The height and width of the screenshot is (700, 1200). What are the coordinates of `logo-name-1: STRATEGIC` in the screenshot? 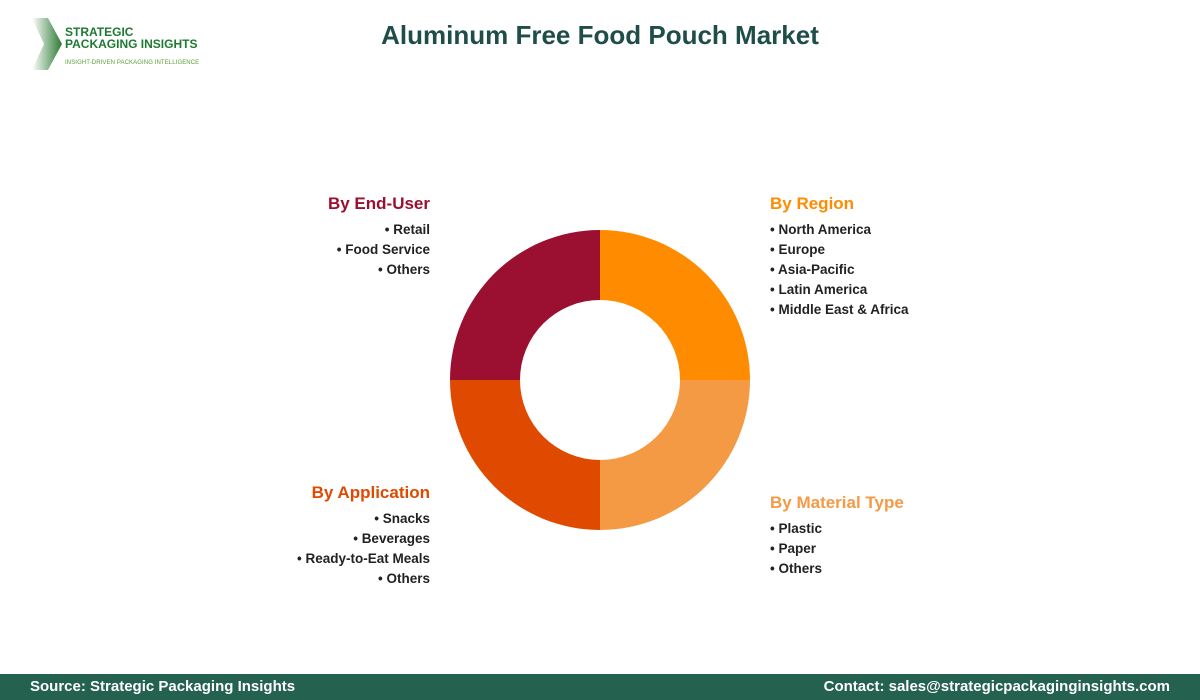 It's located at (99, 32).